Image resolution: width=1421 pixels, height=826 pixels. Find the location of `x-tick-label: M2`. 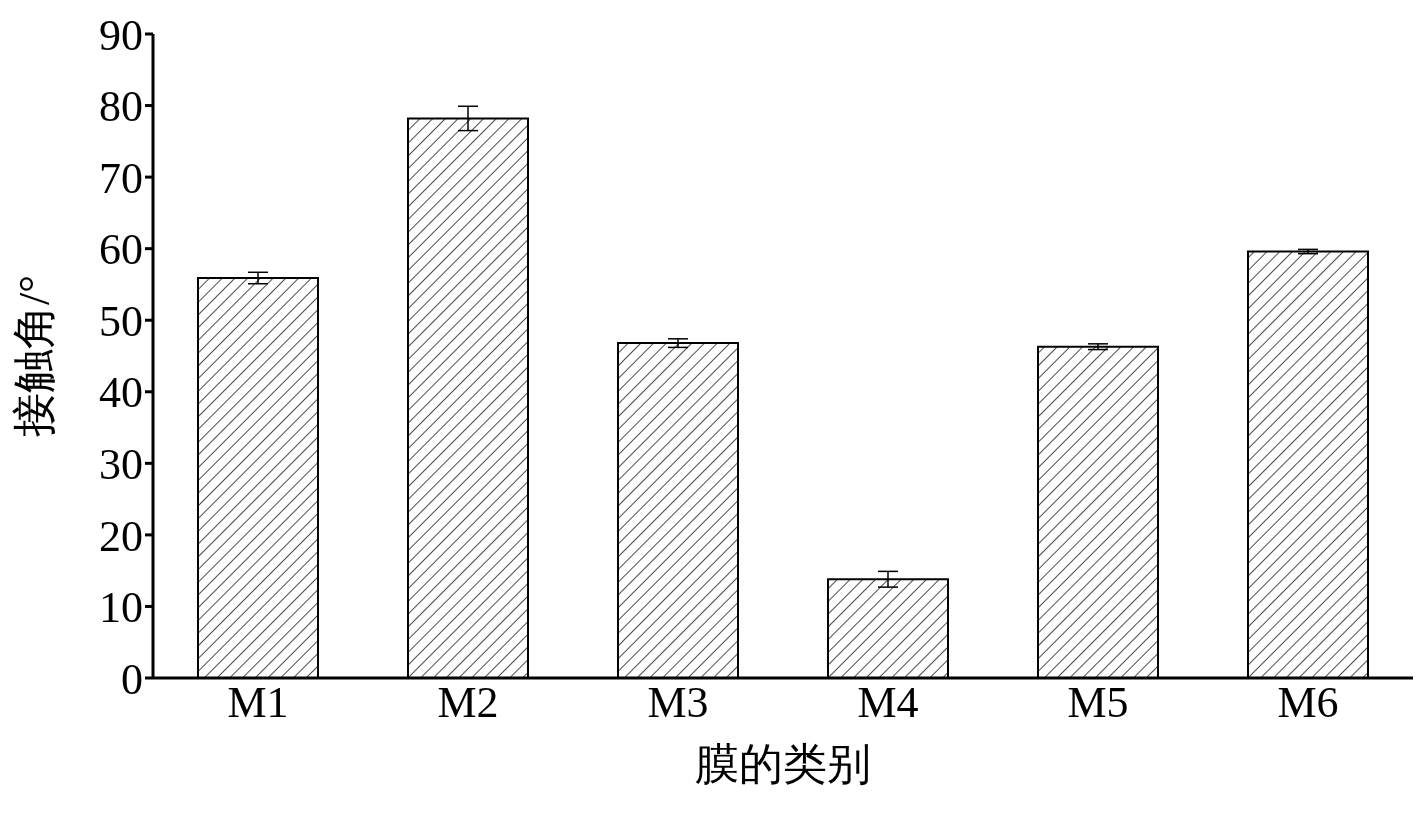

x-tick-label: M2 is located at coordinates (468, 703).